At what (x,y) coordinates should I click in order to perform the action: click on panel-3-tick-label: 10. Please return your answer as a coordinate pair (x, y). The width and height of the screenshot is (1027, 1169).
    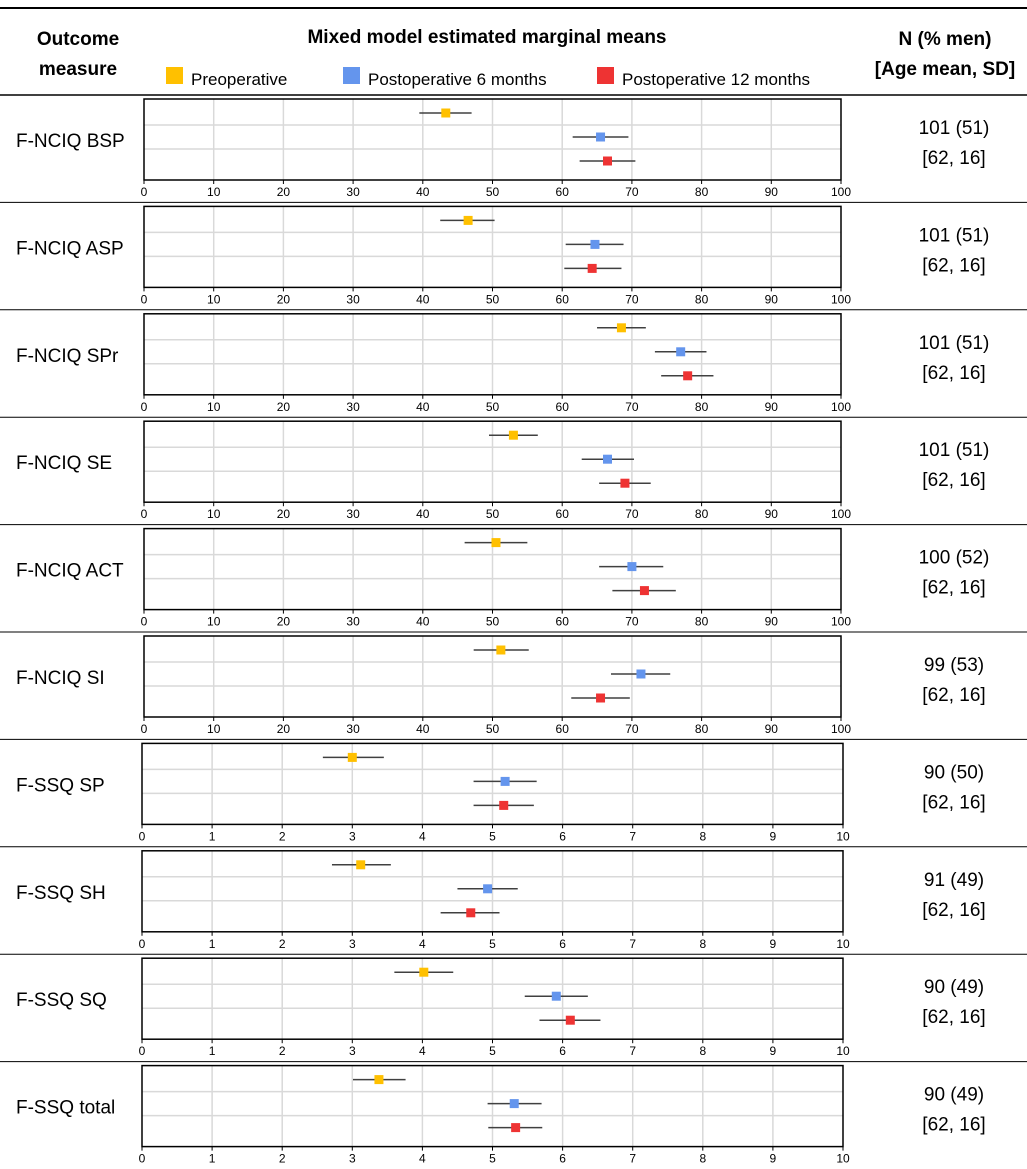
    Looking at the image, I should click on (214, 514).